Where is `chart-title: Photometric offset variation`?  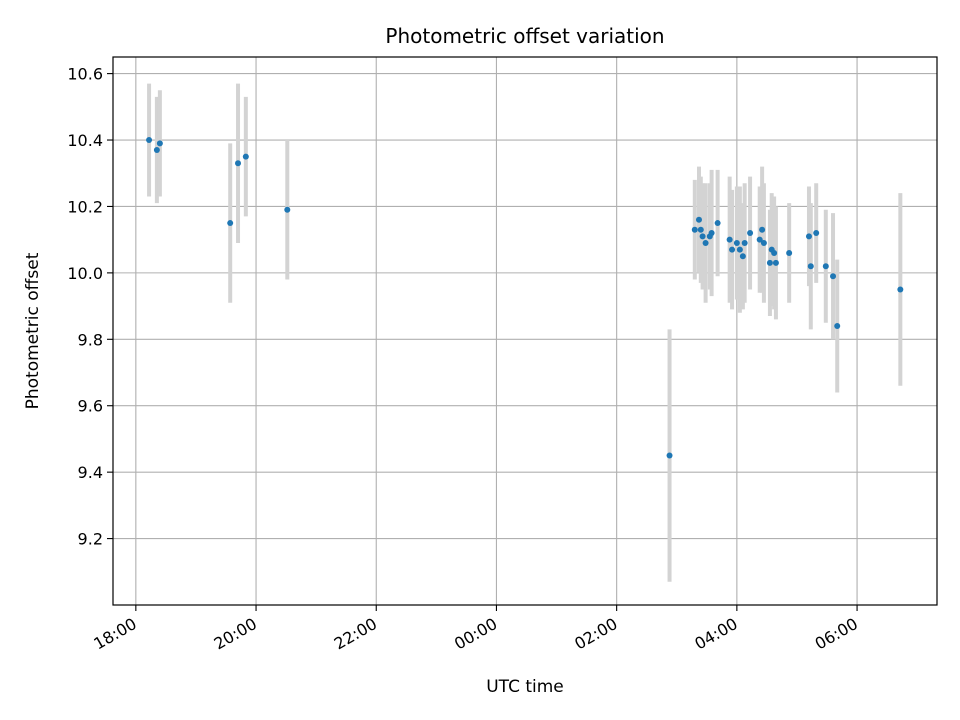 chart-title: Photometric offset variation is located at coordinates (524, 36).